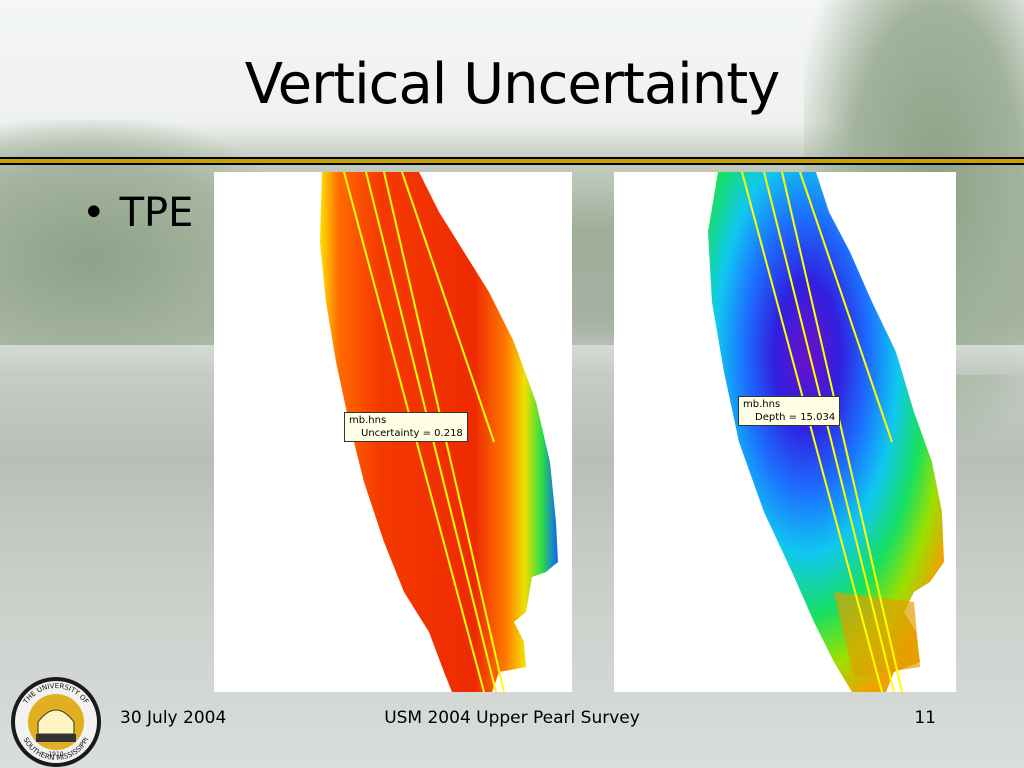  Describe the element at coordinates (55, 754) in the screenshot. I see `svg-text: 1910` at that location.